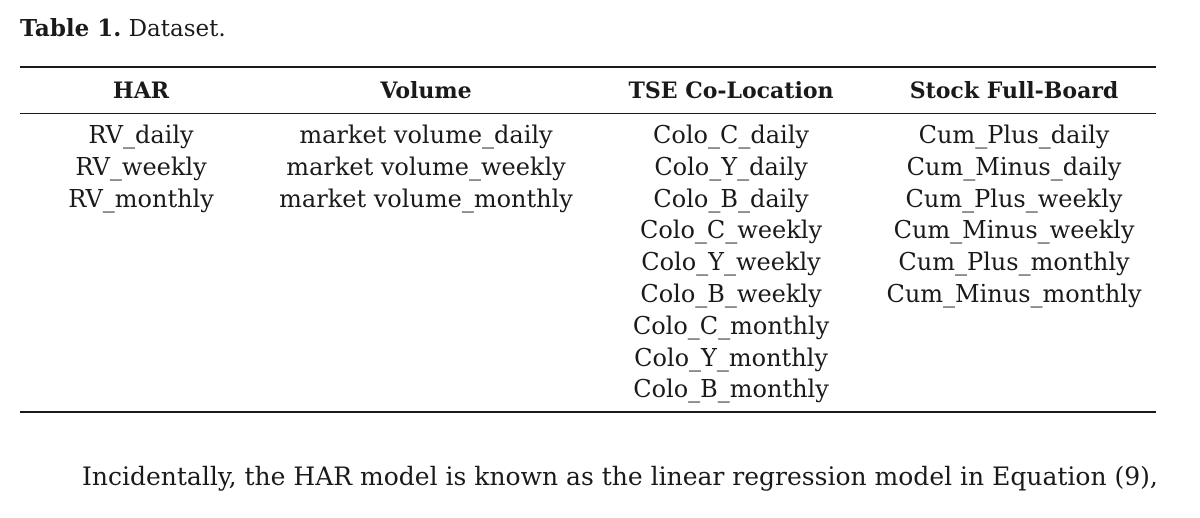 The height and width of the screenshot is (518, 1200). I want to click on table-cell: Colo_B_weekly, so click(731, 293).